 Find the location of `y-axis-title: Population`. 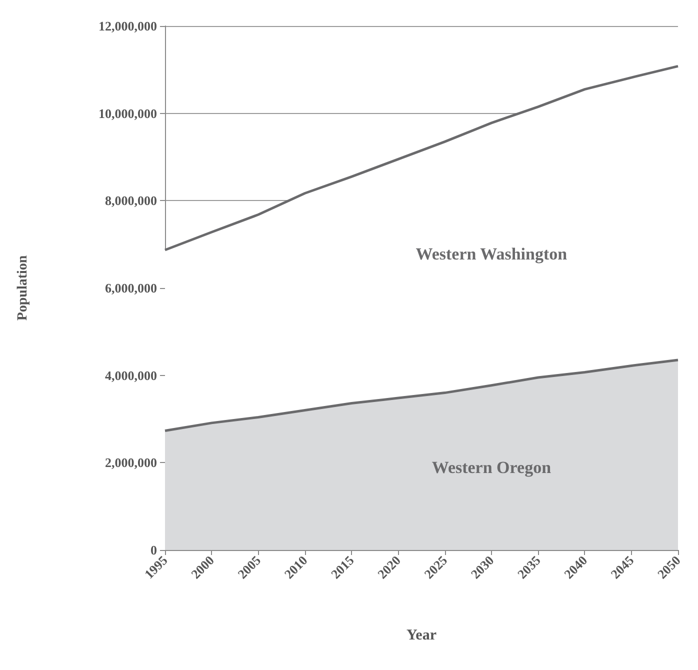

y-axis-title: Population is located at coordinates (23, 288).